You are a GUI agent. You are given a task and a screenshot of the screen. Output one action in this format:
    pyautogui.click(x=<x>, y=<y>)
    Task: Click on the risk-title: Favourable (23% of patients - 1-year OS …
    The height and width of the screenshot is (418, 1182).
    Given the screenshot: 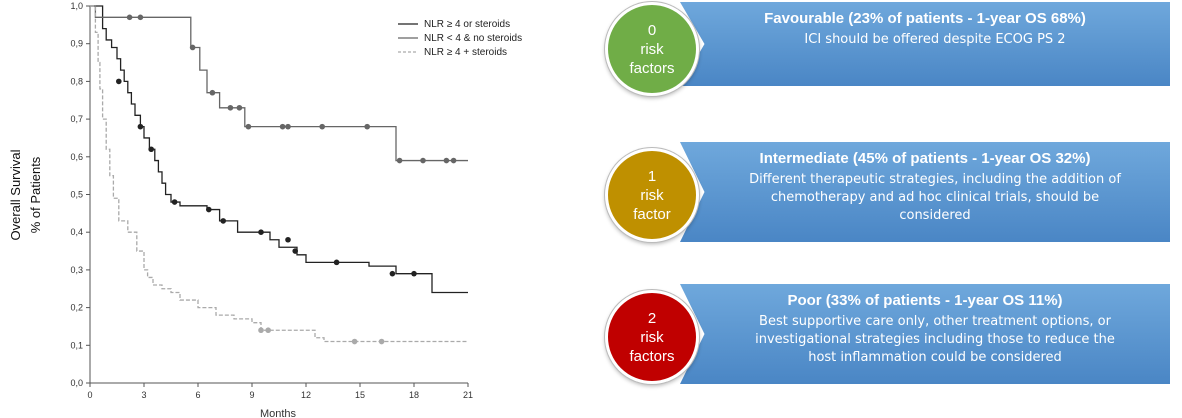 What is the action you would take?
    pyautogui.click(x=925, y=18)
    